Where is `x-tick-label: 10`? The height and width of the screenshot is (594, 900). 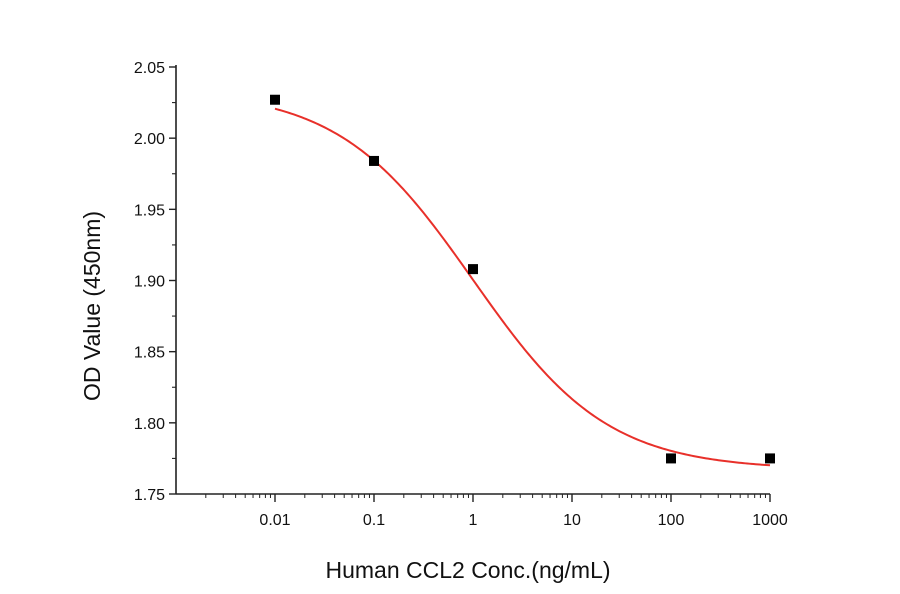 x-tick-label: 10 is located at coordinates (572, 520).